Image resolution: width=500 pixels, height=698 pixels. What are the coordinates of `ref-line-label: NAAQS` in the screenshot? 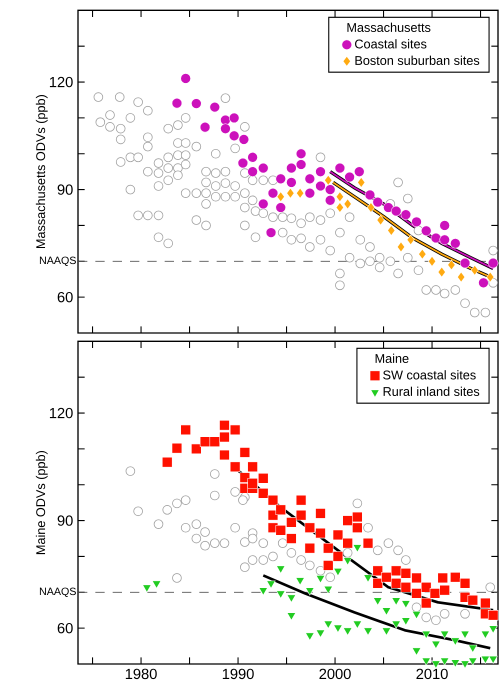 It's located at (58, 593).